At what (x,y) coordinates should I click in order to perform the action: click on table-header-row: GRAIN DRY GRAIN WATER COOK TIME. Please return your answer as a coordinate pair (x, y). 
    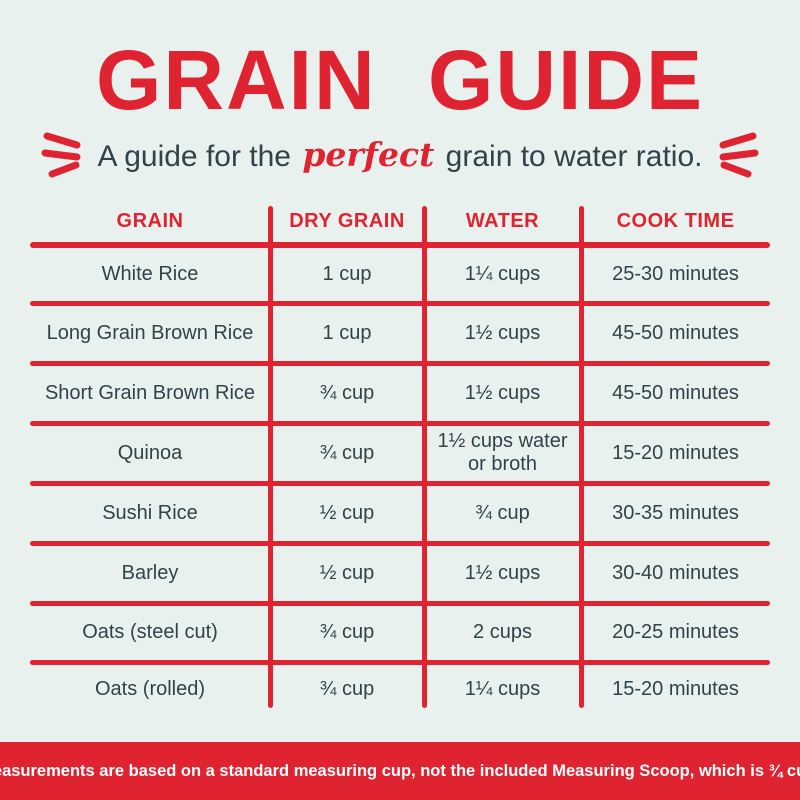
    Looking at the image, I should click on (400, 221).